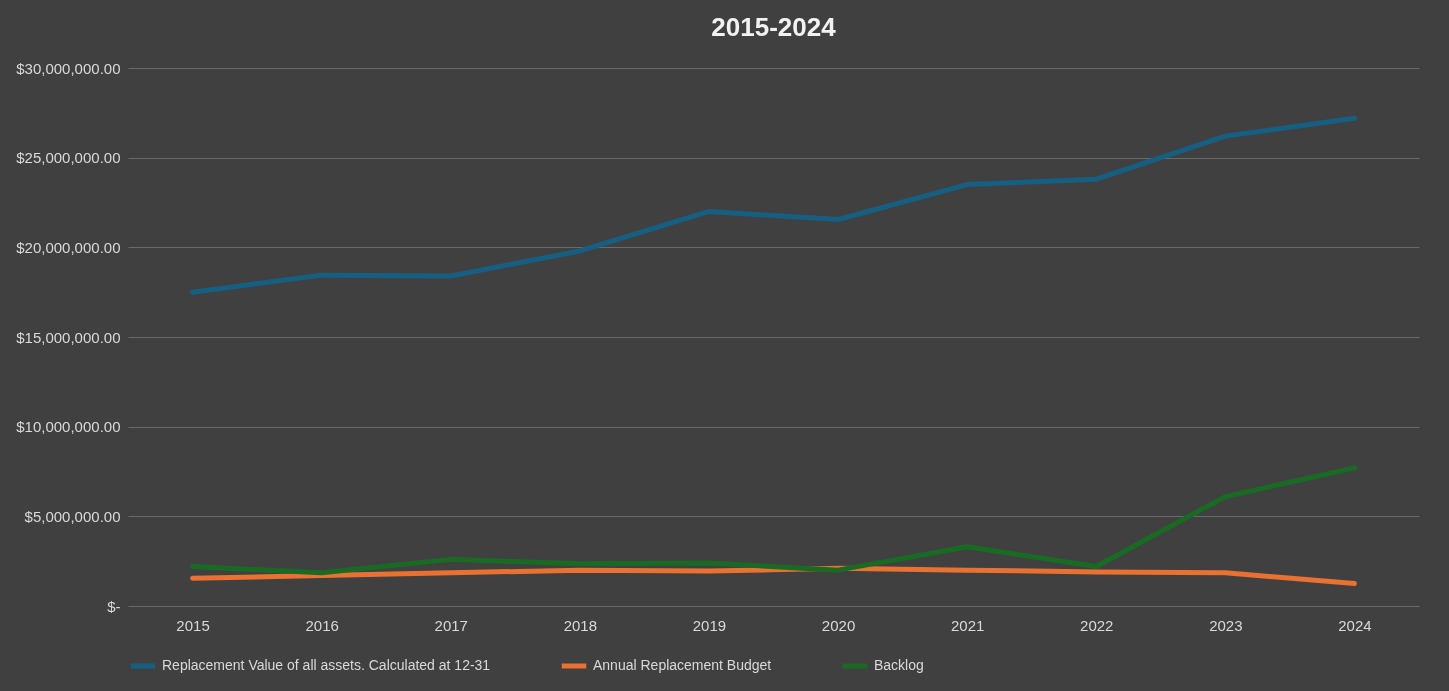 Image resolution: width=1449 pixels, height=691 pixels. I want to click on legend-label: Annual Replacement Budget, so click(682, 665).